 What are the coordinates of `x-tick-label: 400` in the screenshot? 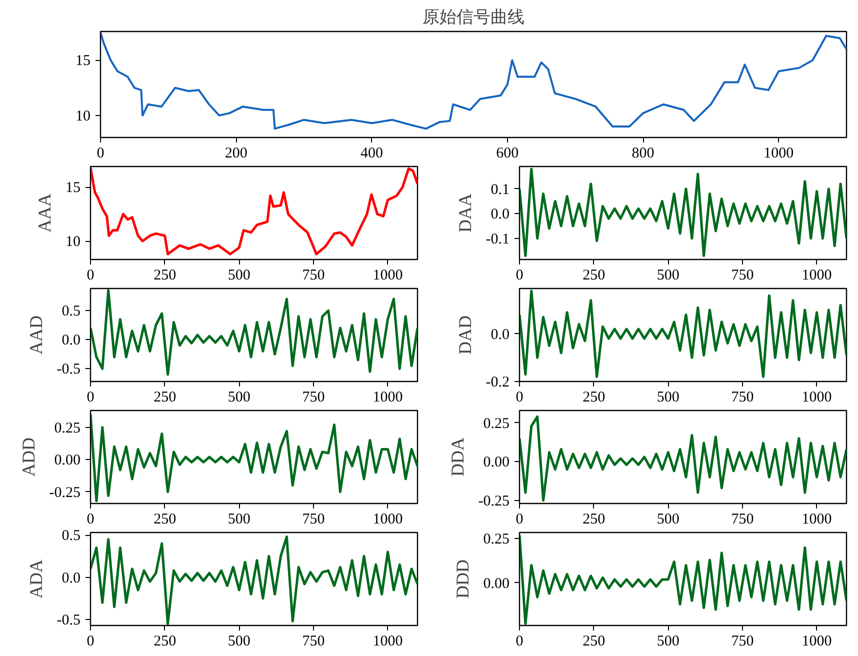 It's located at (372, 154).